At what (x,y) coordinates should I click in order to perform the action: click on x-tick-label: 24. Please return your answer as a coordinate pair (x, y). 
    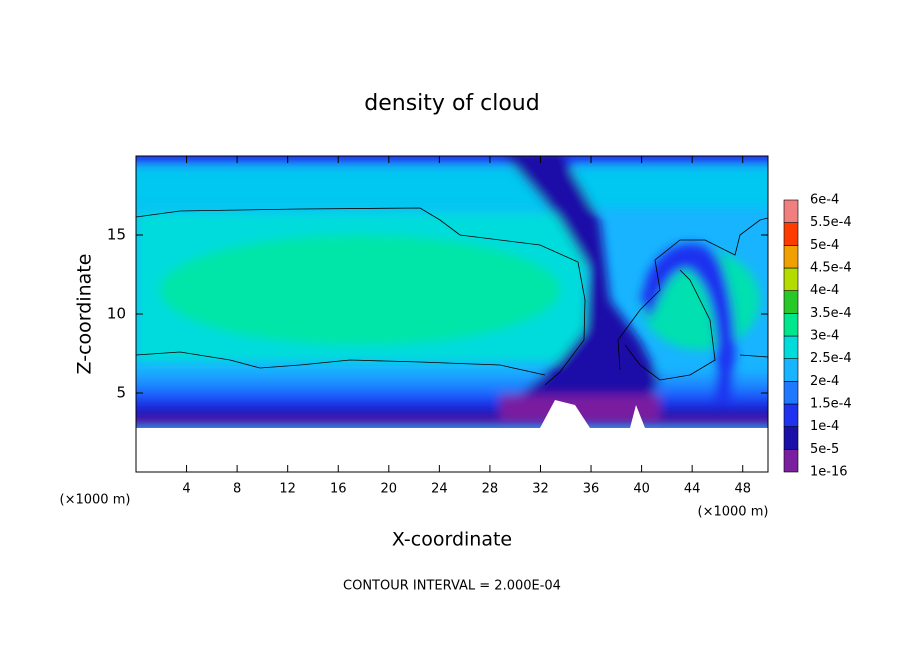
    Looking at the image, I should click on (439, 489).